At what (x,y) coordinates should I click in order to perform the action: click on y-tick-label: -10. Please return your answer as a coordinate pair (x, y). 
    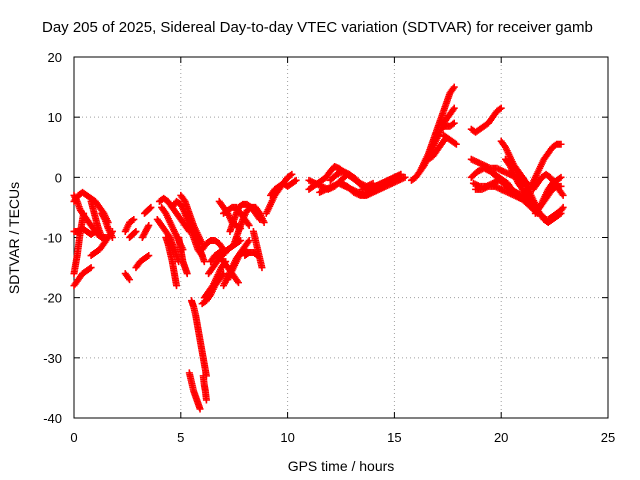
    Looking at the image, I should click on (52, 238).